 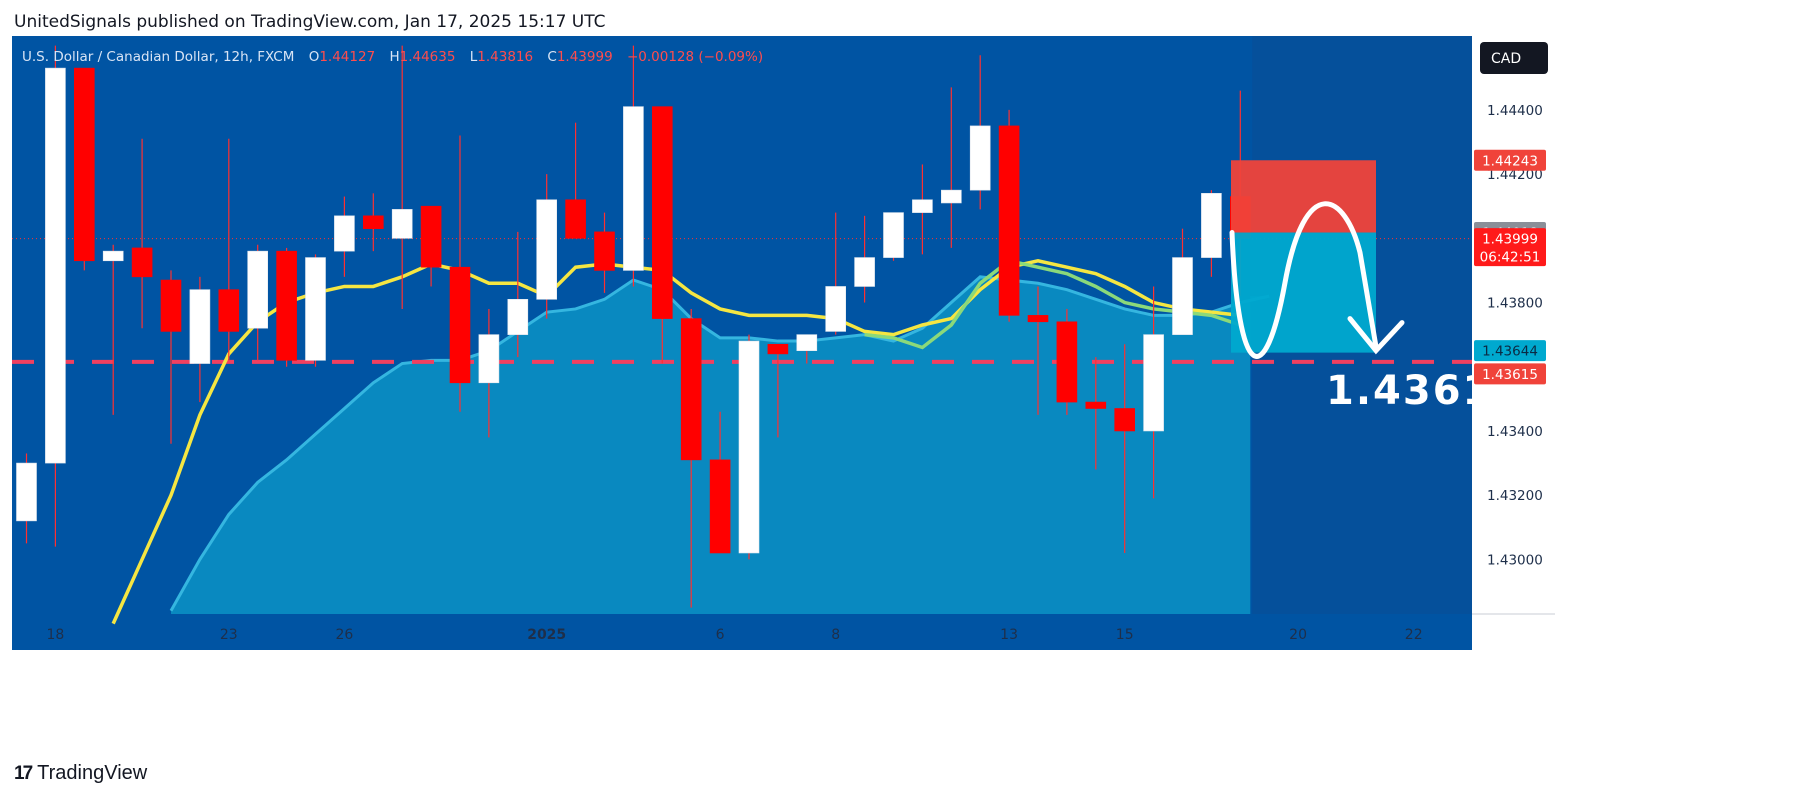 What do you see at coordinates (23, 773) in the screenshot?
I see `tradingview-logo-icon: 17` at bounding box center [23, 773].